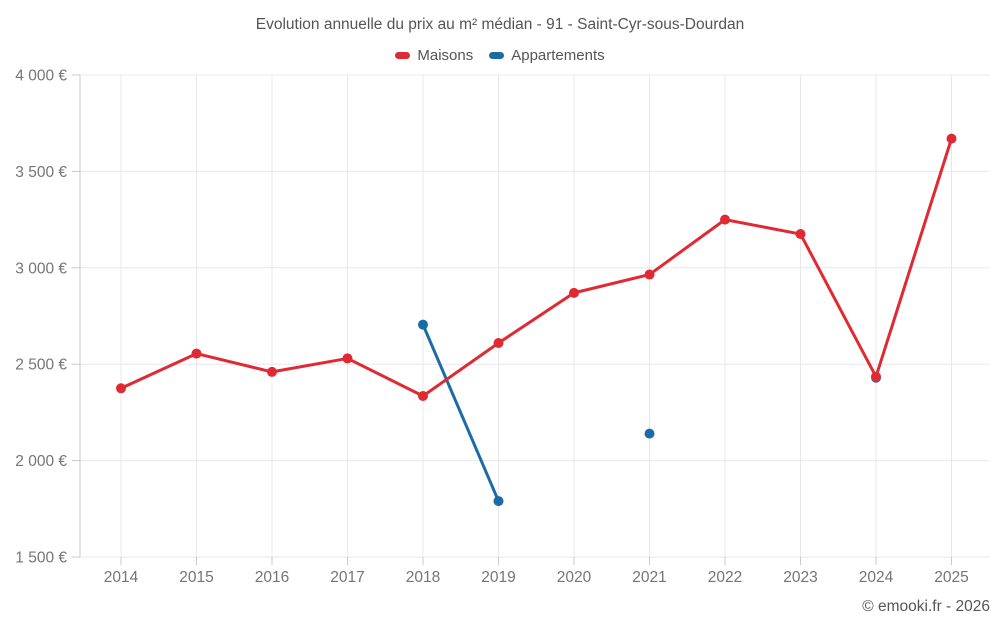 This screenshot has height=625, width=1000. I want to click on copyright-text: © emooki.fr - 2026, so click(926, 606).